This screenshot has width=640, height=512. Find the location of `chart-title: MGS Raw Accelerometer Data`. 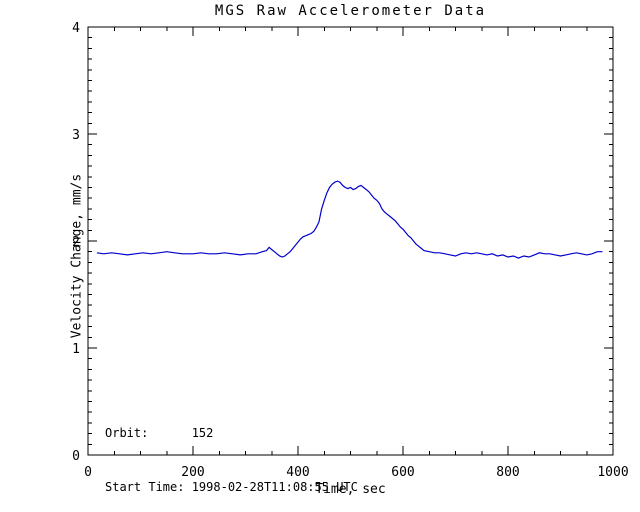

chart-title: MGS Raw Accelerometer Data is located at coordinates (350, 11).